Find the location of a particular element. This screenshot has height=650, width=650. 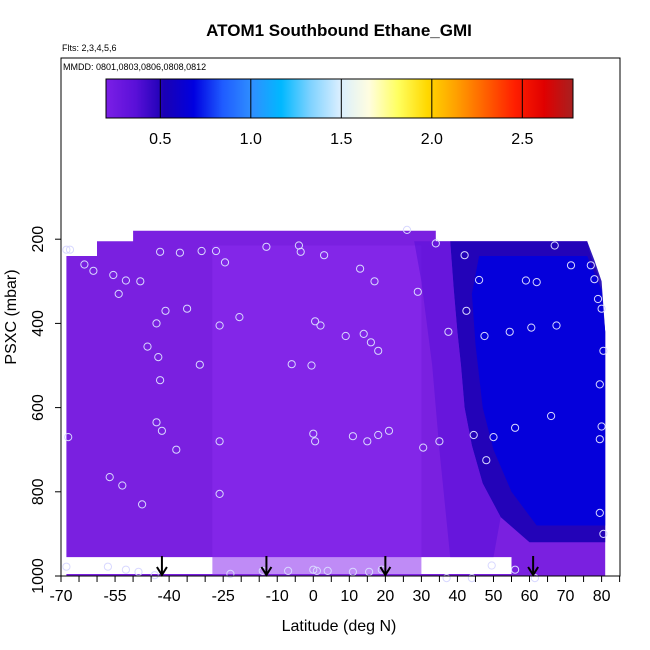

colorbar-tick-label: 2.0 is located at coordinates (432, 139).